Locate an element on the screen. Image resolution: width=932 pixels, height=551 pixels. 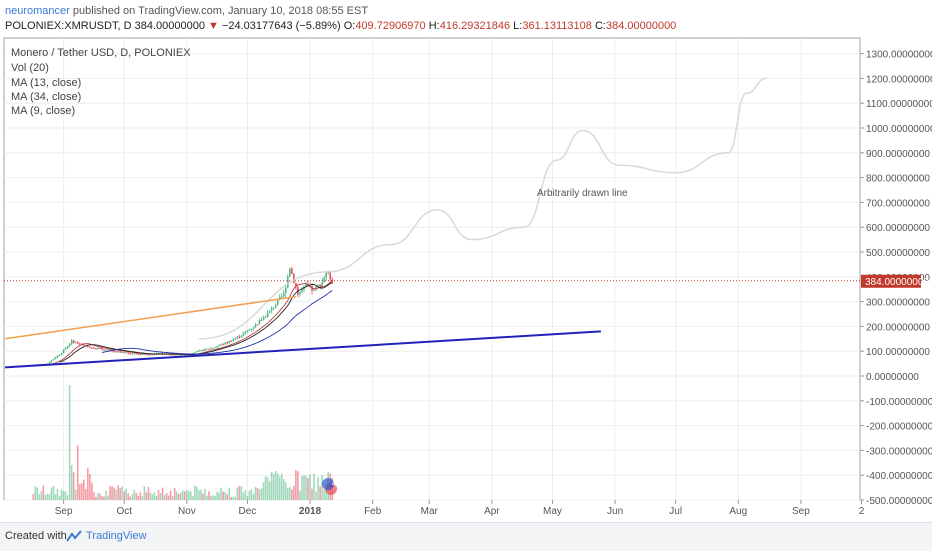
event-markers: 4 is located at coordinates (329, 486).